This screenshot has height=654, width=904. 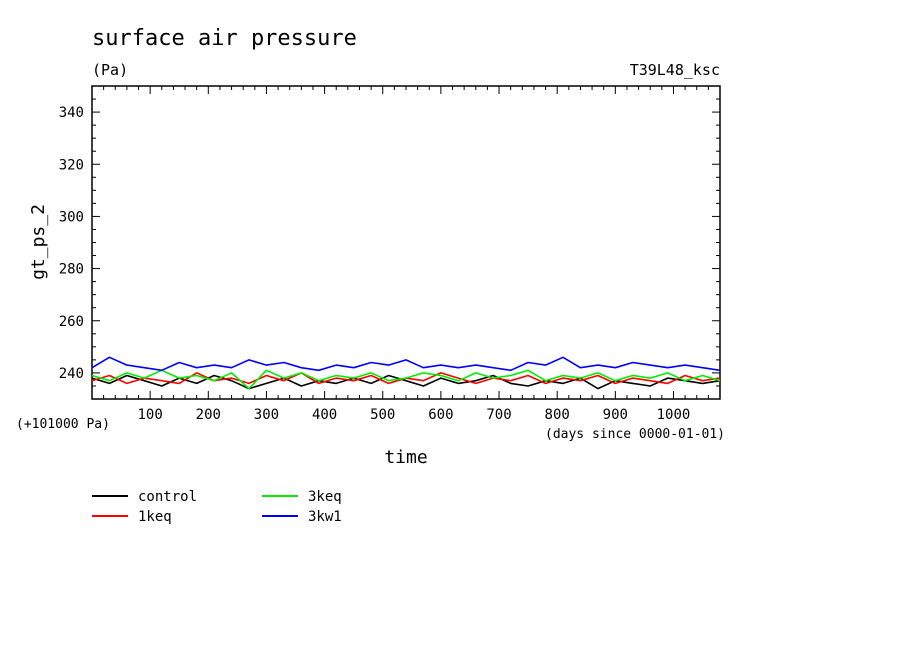 What do you see at coordinates (208, 415) in the screenshot?
I see `x-tick-label: 200` at bounding box center [208, 415].